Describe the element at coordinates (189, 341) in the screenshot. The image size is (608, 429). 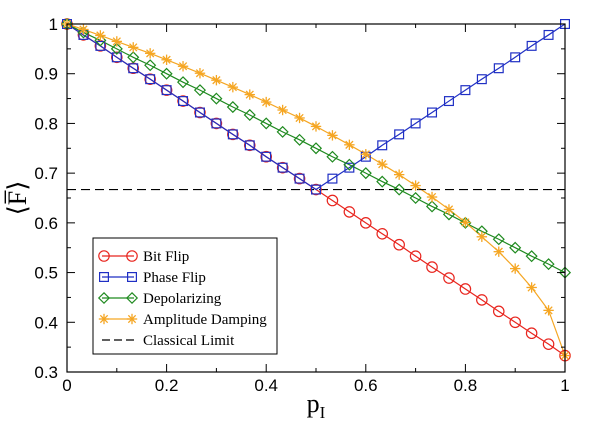
I see `legend-label-classical-limit: Classical Limit` at that location.